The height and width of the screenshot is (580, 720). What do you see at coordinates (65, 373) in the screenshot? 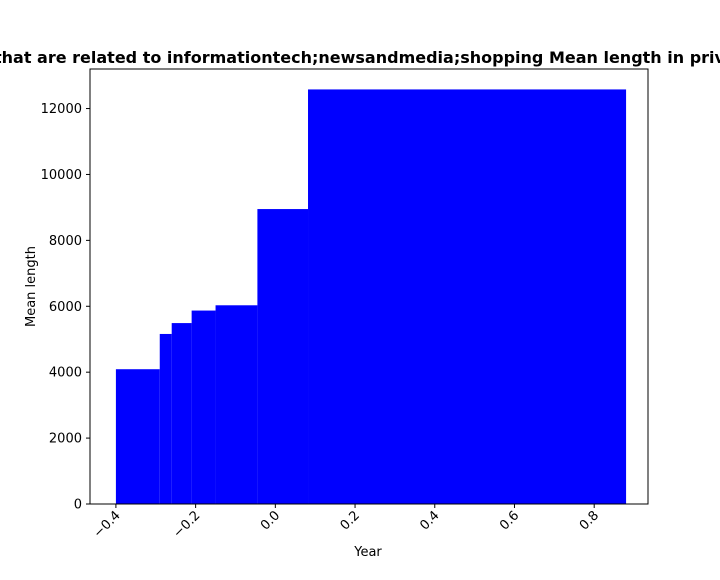
I see `y-tick-label-2: 4000` at bounding box center [65, 373].